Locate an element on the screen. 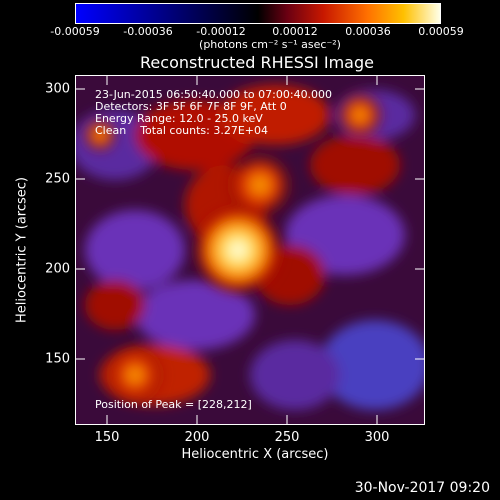 The width and height of the screenshot is (500, 500). y-tick-label: 250 is located at coordinates (57, 179).